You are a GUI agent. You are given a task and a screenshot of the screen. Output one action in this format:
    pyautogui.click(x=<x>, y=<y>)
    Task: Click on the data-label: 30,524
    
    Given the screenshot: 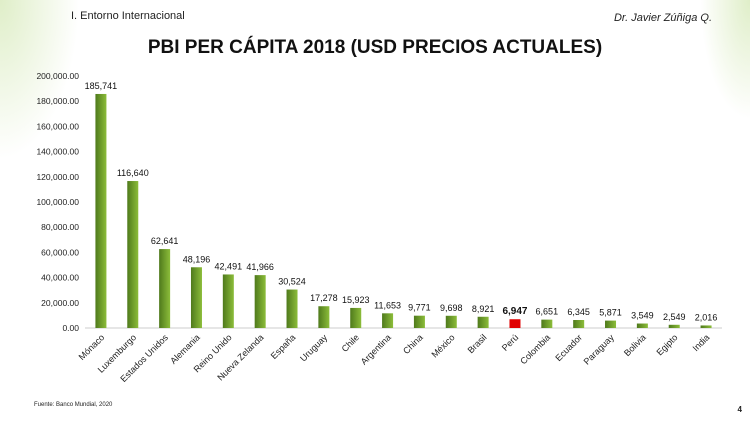 What is the action you would take?
    pyautogui.click(x=292, y=282)
    